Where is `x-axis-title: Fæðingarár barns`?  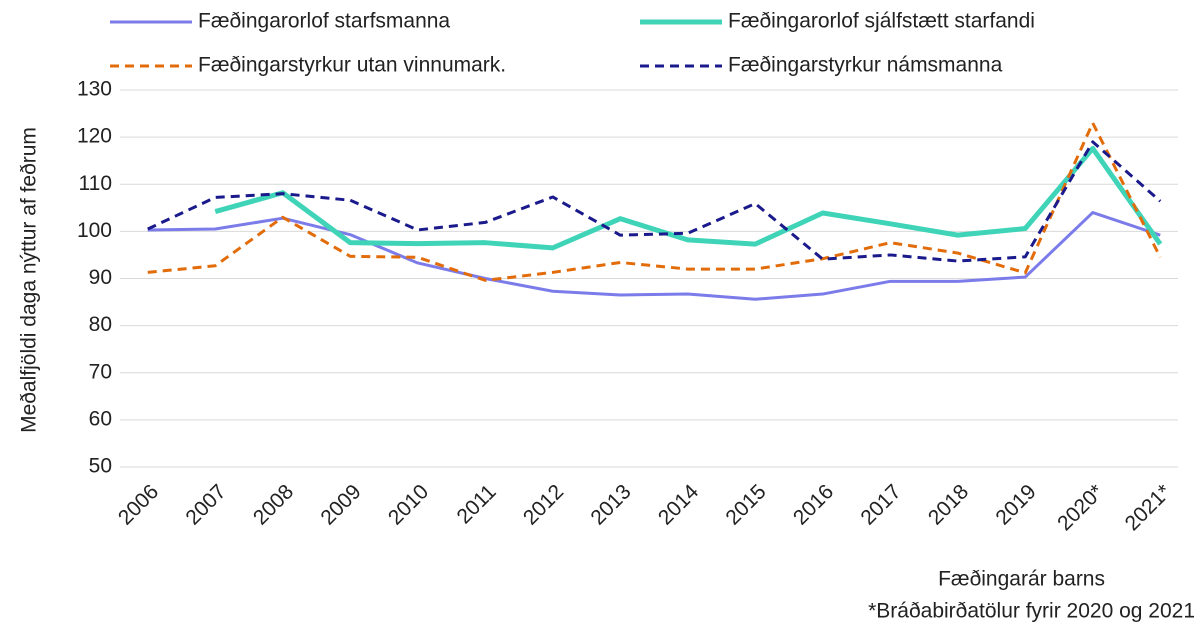
x-axis-title: Fæðingarár barns is located at coordinates (1021, 579).